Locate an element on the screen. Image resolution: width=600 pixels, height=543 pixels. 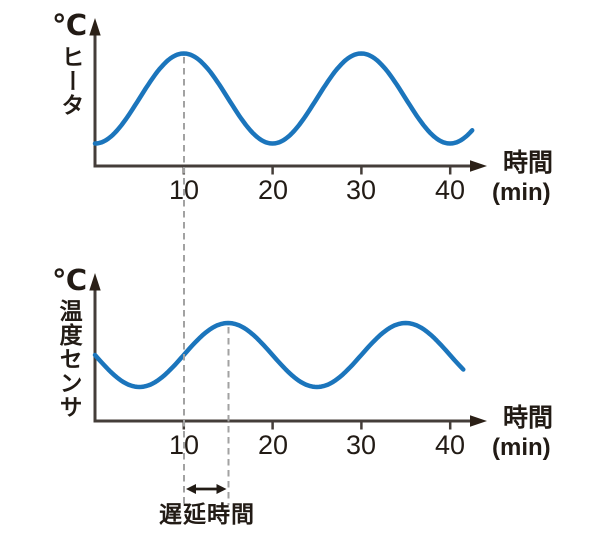
sensor-y-axis-arrow-icon is located at coordinates (95, 282).